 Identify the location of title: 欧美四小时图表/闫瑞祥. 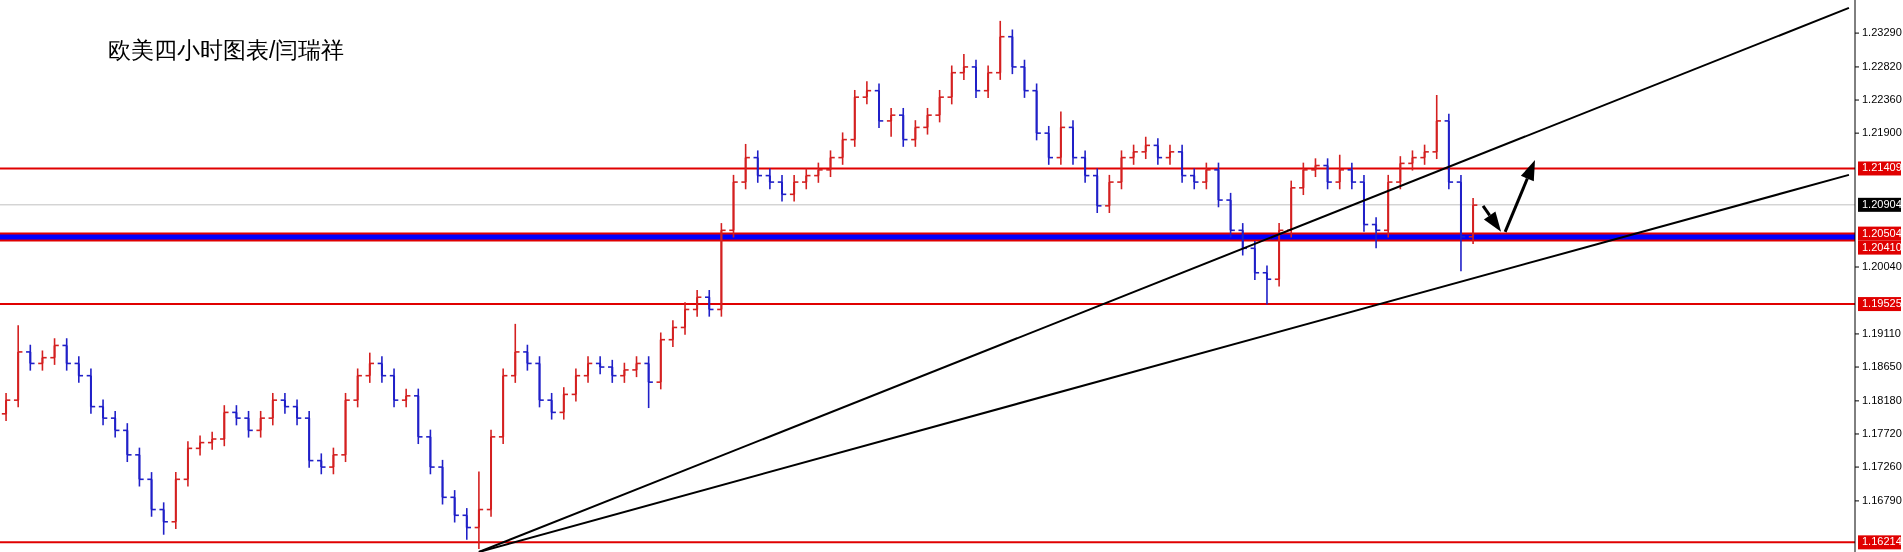
(226, 50).